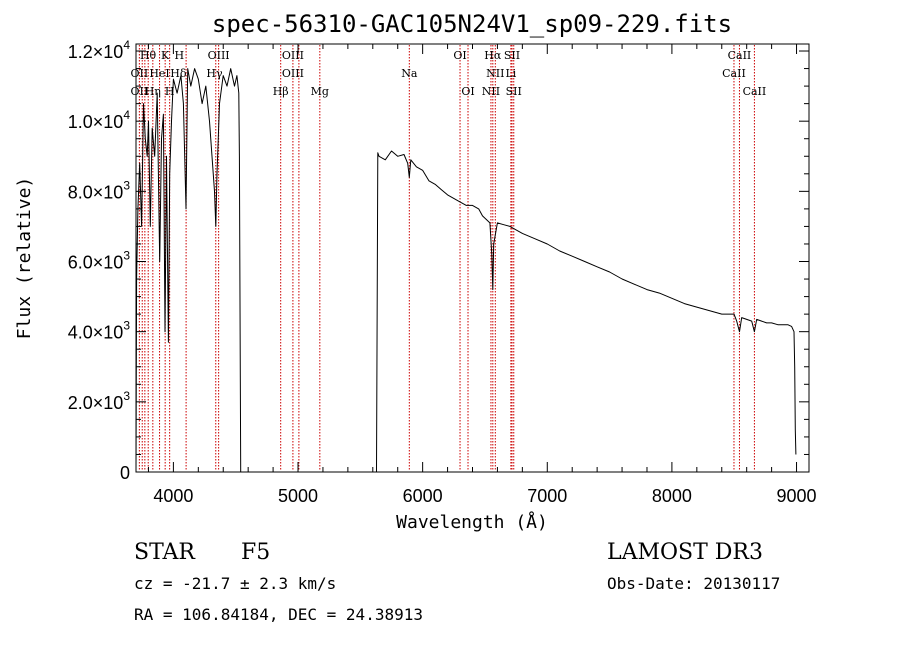 The height and width of the screenshot is (649, 900). Describe the element at coordinates (409, 73) in the screenshot. I see `line-label: Na` at that location.